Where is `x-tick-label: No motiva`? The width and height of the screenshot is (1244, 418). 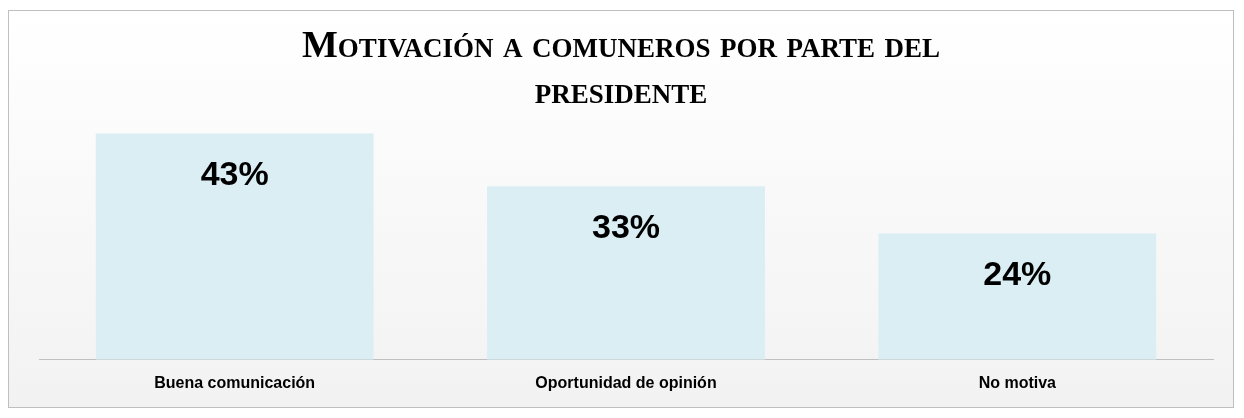
x-tick-label: No motiva is located at coordinates (1017, 382).